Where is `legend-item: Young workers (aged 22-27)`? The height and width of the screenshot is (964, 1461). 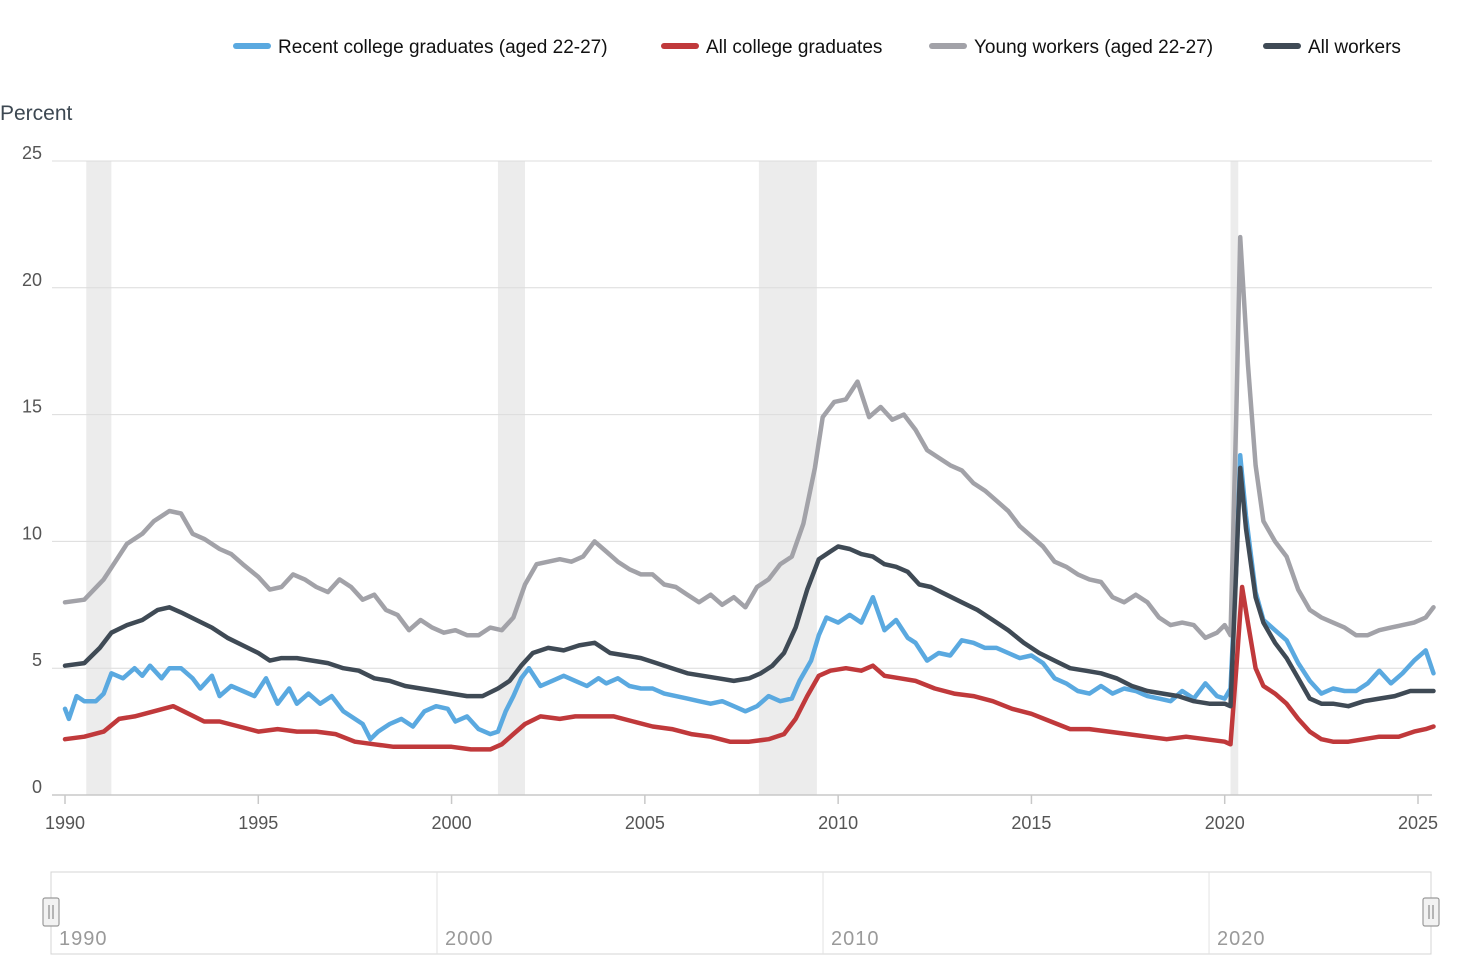
legend-item: Young workers (aged 22-27) is located at coordinates (1071, 47).